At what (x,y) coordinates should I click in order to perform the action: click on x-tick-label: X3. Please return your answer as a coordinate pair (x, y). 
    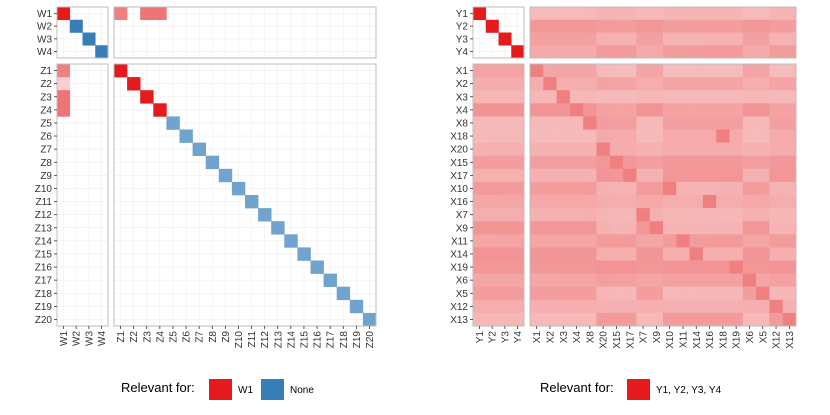
    Looking at the image, I should click on (564, 337).